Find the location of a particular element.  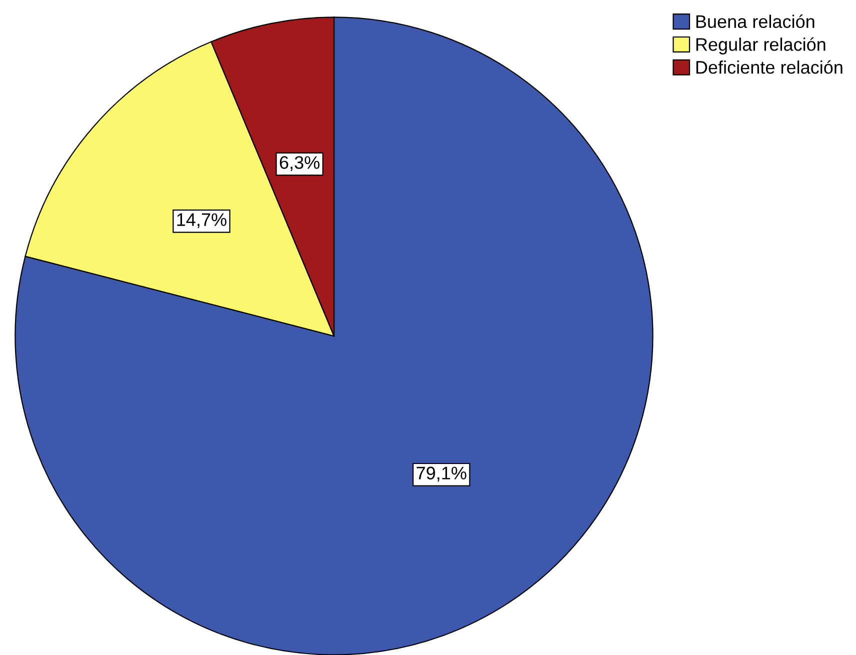

data-label: 79,1% is located at coordinates (441, 474).